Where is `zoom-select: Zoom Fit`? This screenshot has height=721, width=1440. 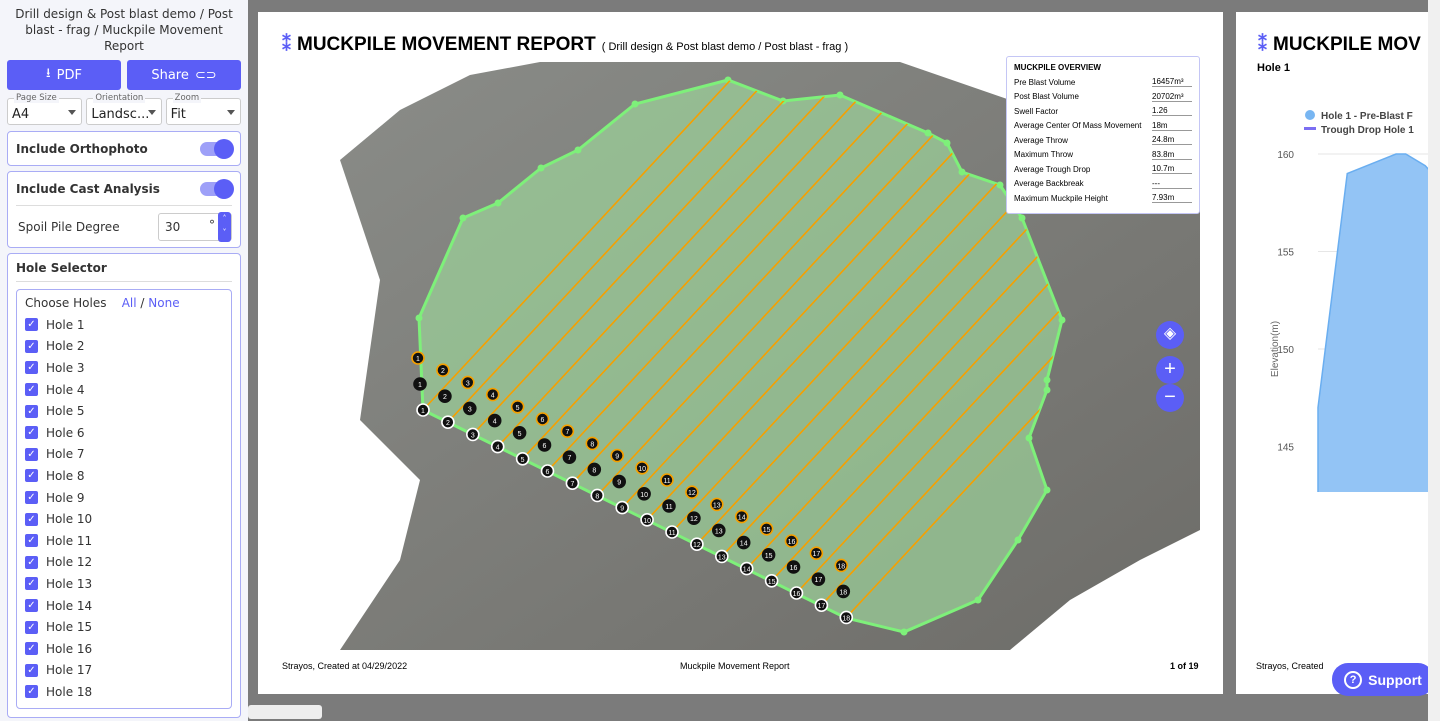 zoom-select: Zoom Fit is located at coordinates (203, 109).